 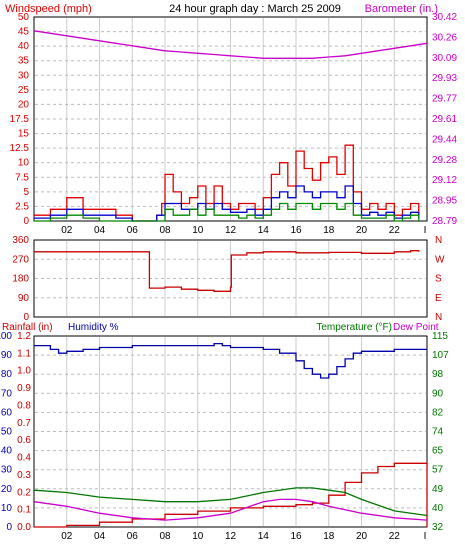 I want to click on rainfall-y-tick: 0.3, so click(x=24, y=475).